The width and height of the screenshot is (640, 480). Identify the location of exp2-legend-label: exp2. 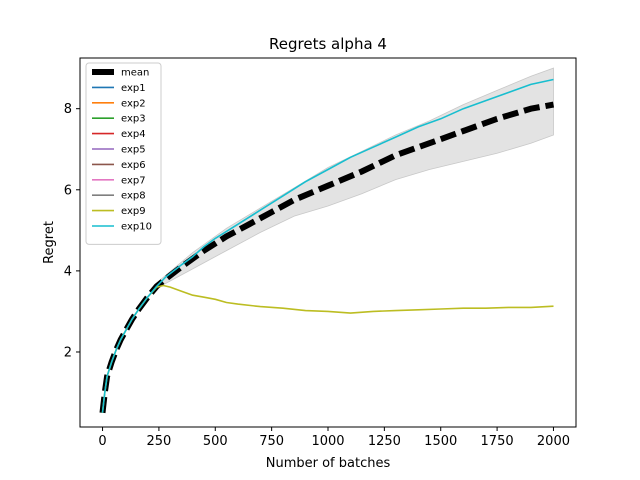
(133, 103).